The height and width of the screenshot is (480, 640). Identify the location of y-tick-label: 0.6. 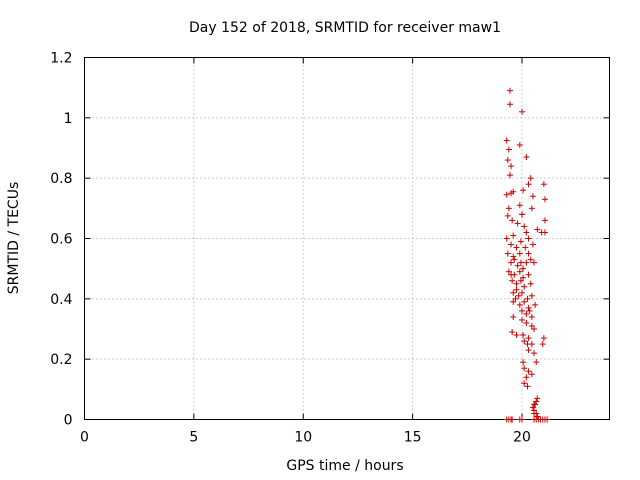
(61, 240).